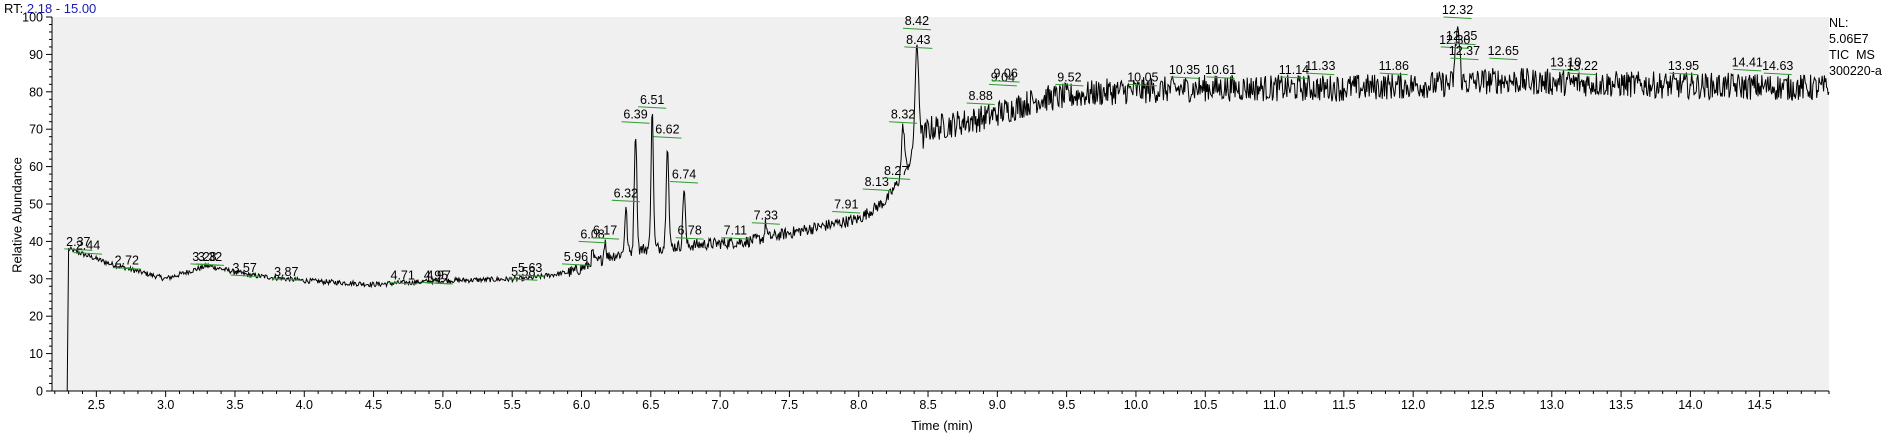  I want to click on y-tick-label: 80, so click(36, 92).